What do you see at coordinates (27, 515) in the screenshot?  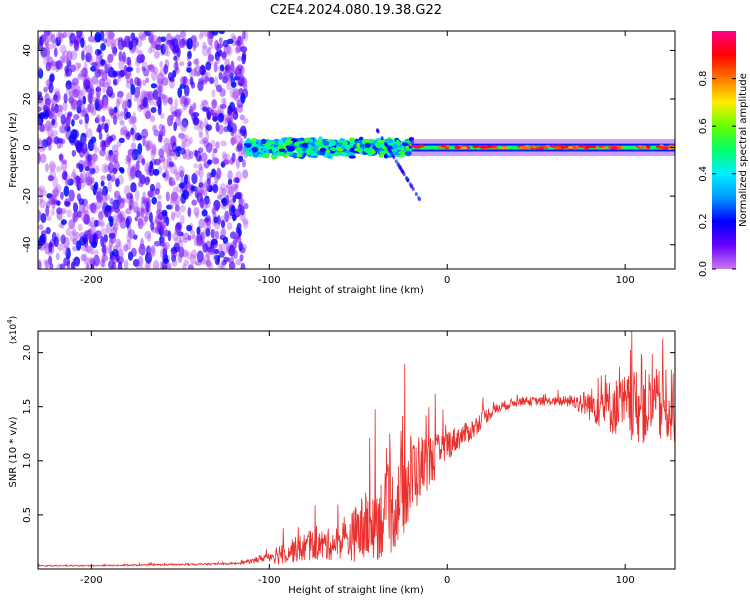 I see `ytick-label: 0.5` at bounding box center [27, 515].